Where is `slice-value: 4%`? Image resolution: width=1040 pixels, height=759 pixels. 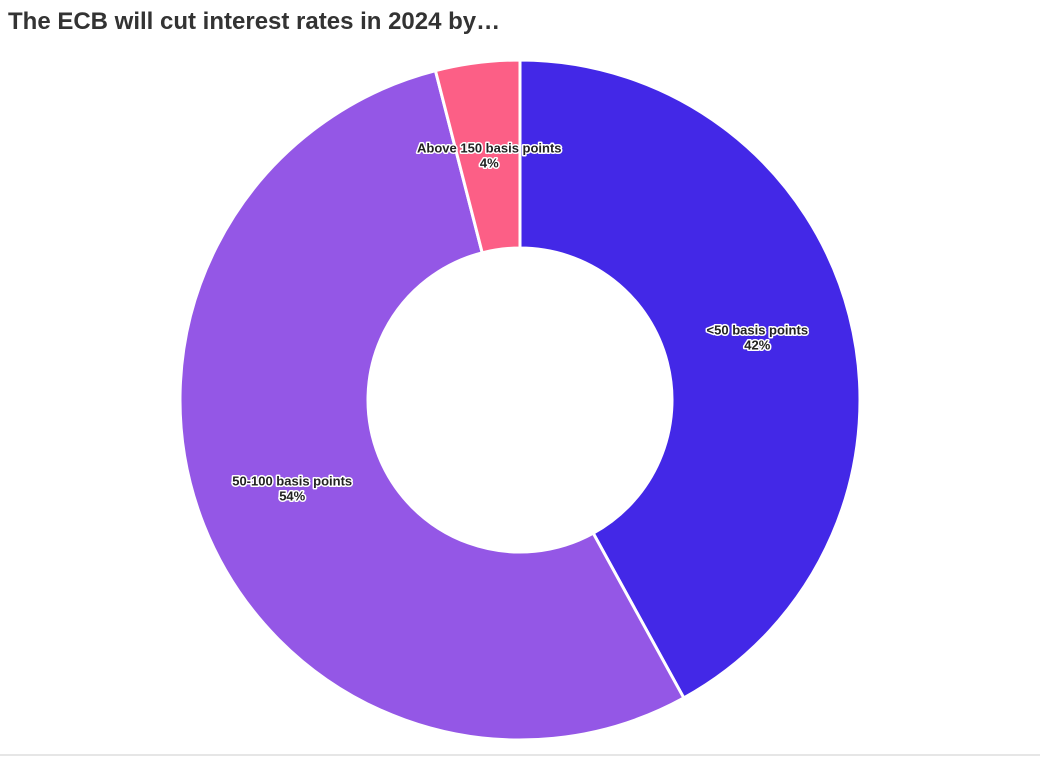
slice-value: 4% is located at coordinates (489, 162).